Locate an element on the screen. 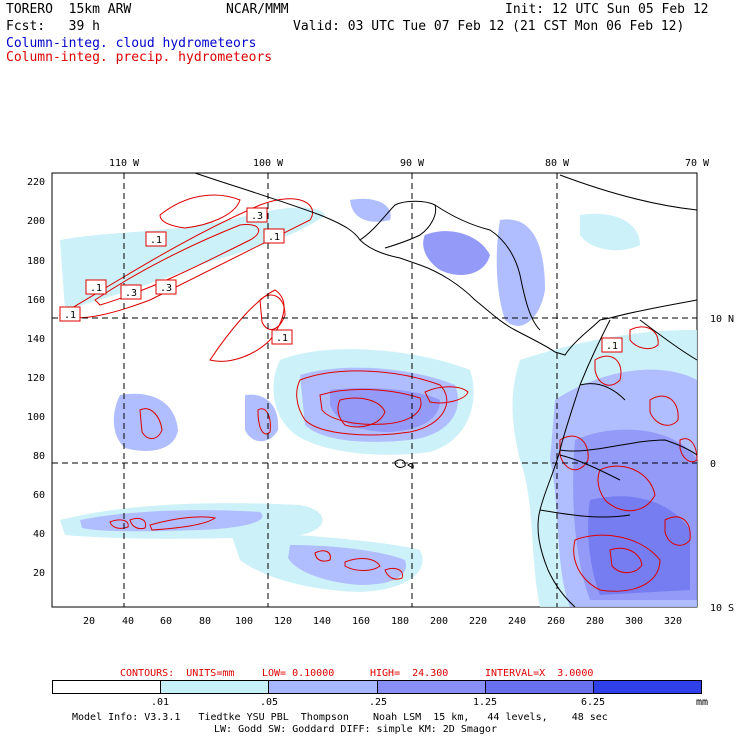  lon-label: 80 W is located at coordinates (557, 163).